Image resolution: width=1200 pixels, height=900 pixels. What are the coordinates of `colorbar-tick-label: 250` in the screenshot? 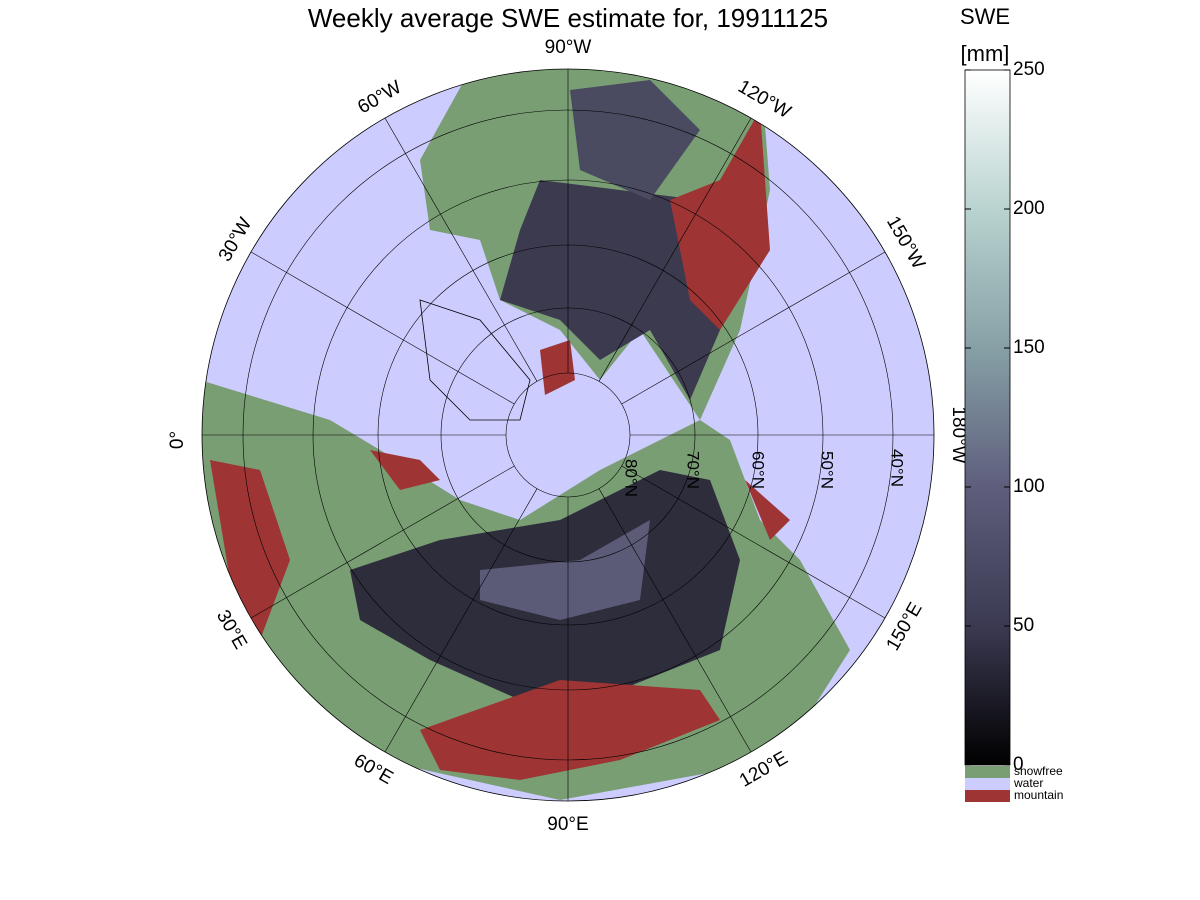 It's located at (1029, 69).